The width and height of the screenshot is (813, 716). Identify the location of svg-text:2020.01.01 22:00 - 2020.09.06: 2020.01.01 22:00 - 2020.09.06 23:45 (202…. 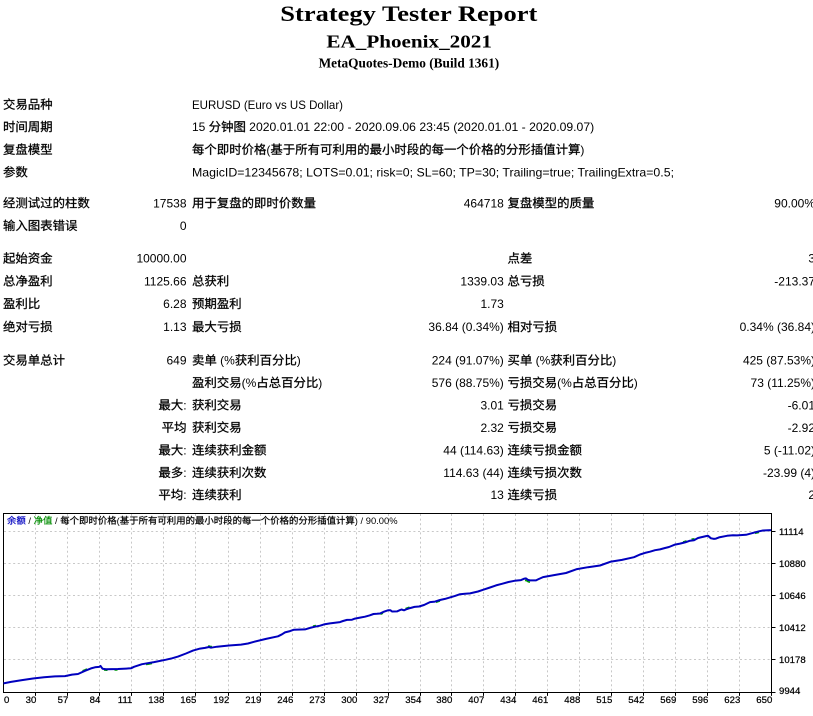
(421, 127).